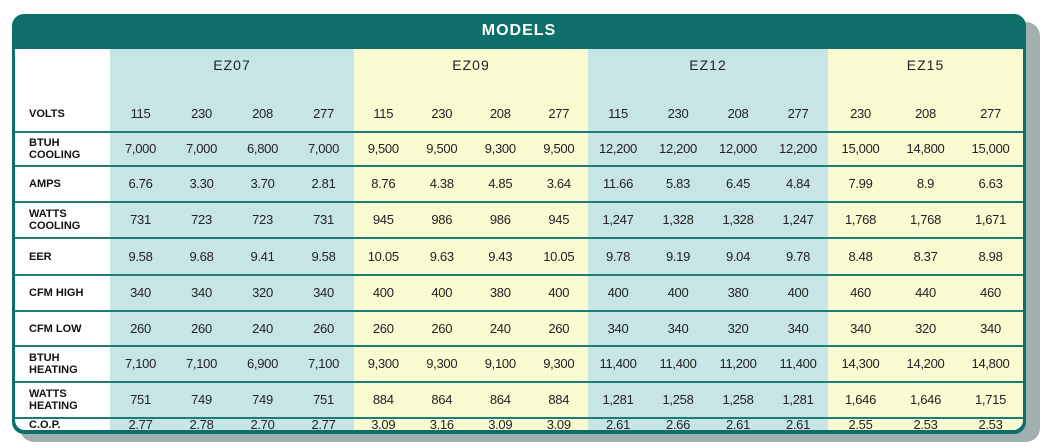 This screenshot has height=448, width=1046. Describe the element at coordinates (232, 65) in the screenshot. I see `model-header: EZ07` at that location.